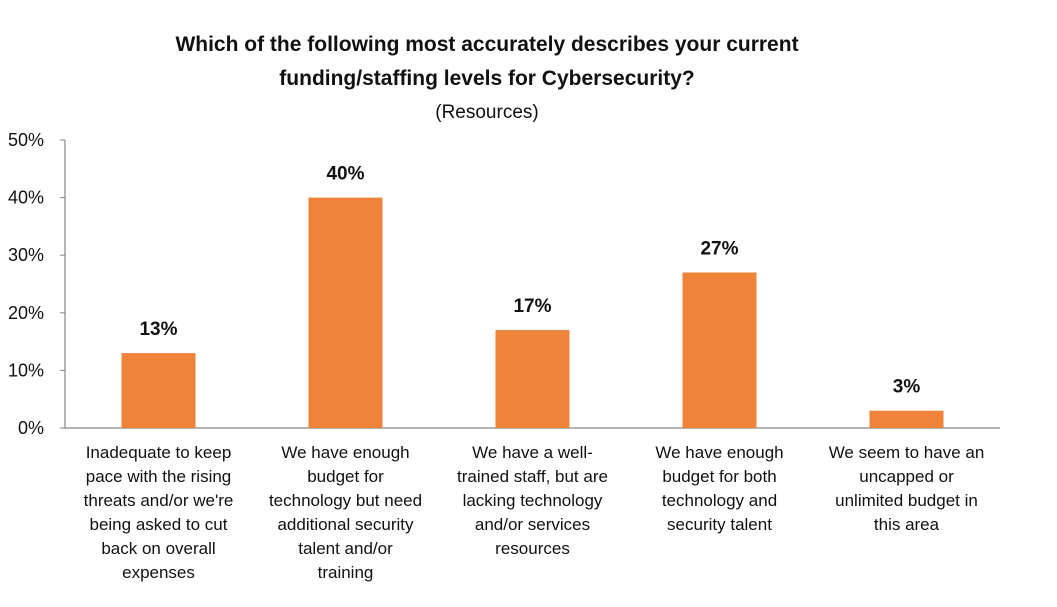 The width and height of the screenshot is (1057, 607). Describe the element at coordinates (532, 476) in the screenshot. I see `category-label-line: trained staff, but are` at that location.